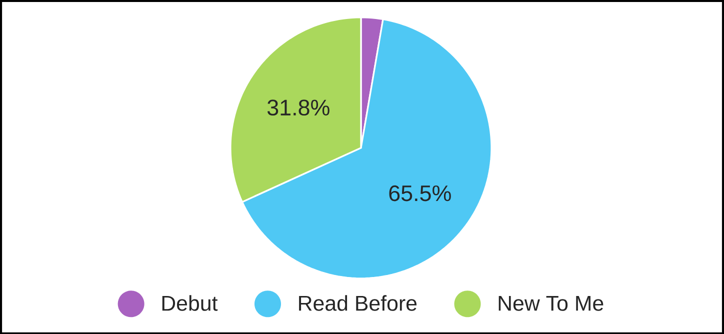 This screenshot has height=334, width=724. Describe the element at coordinates (551, 303) in the screenshot. I see `legend-label: New To Me` at that location.